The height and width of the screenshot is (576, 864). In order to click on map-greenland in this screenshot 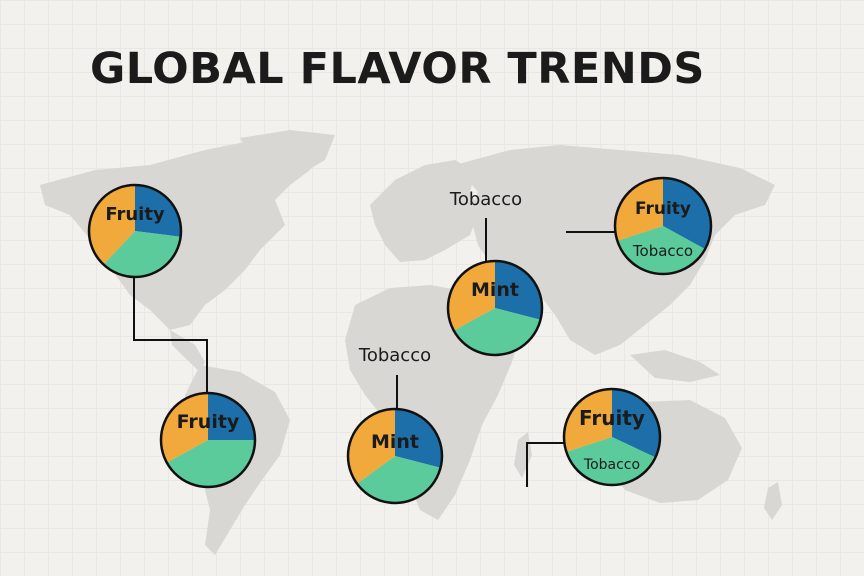, I will do `click(287, 152)`.